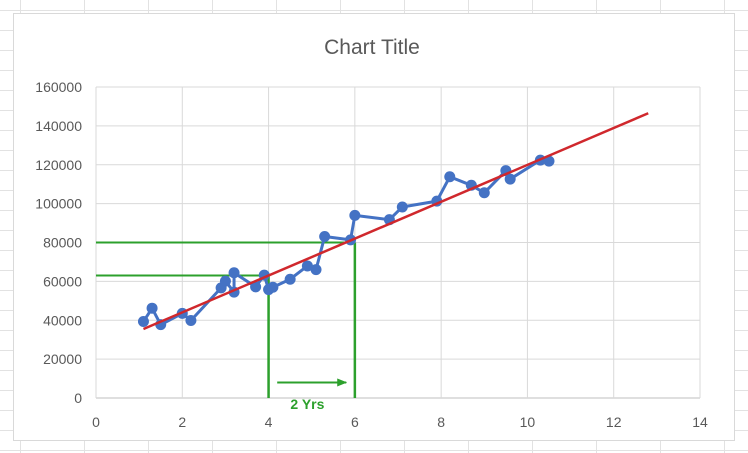 The image size is (748, 453). I want to click on annotation-label-2-yrs: 2 Yrs, so click(307, 404).